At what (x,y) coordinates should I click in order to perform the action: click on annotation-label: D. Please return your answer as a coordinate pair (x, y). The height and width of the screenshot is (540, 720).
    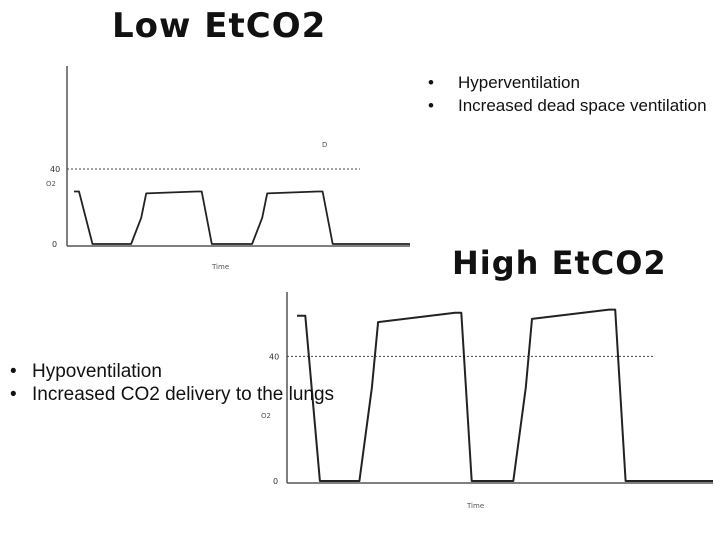
    Looking at the image, I should click on (324, 145).